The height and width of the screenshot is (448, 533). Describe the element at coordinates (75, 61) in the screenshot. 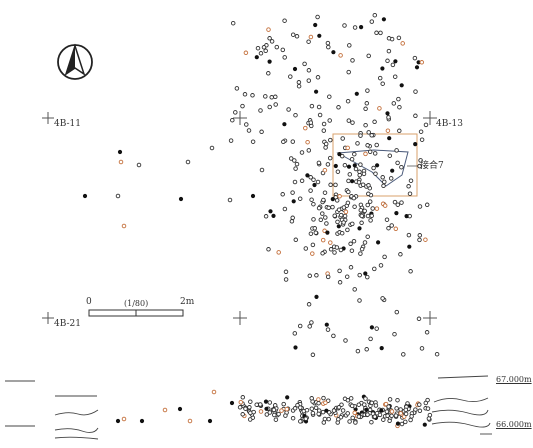

I see `north-arrow-icon` at that location.